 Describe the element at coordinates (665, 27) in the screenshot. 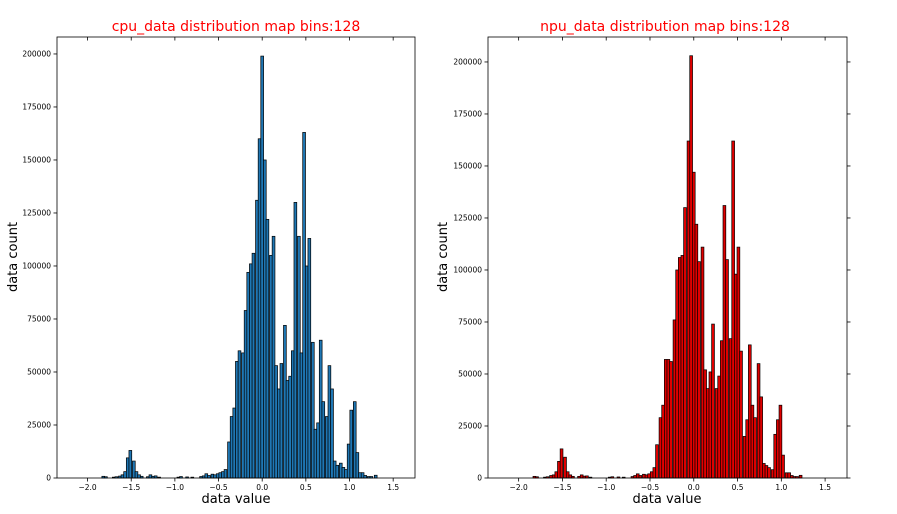

I see `chart-title: npu_data distribution map bins:128` at that location.